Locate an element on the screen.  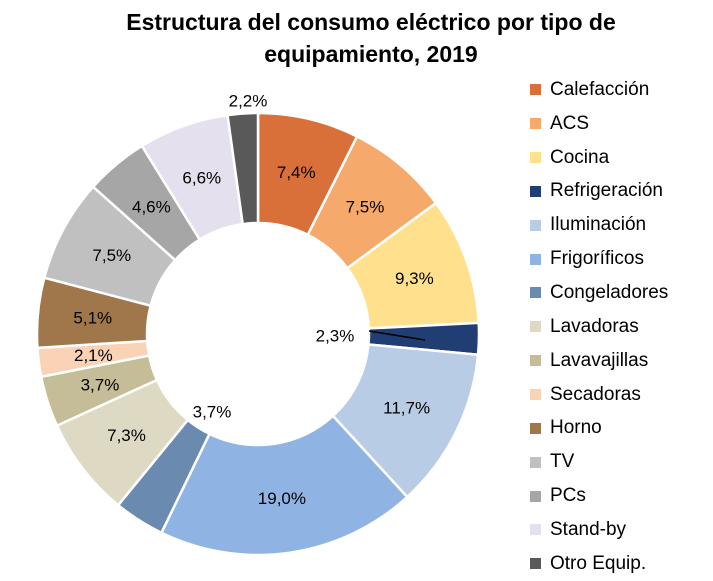
data-label-12: 4,6% is located at coordinates (151, 206).